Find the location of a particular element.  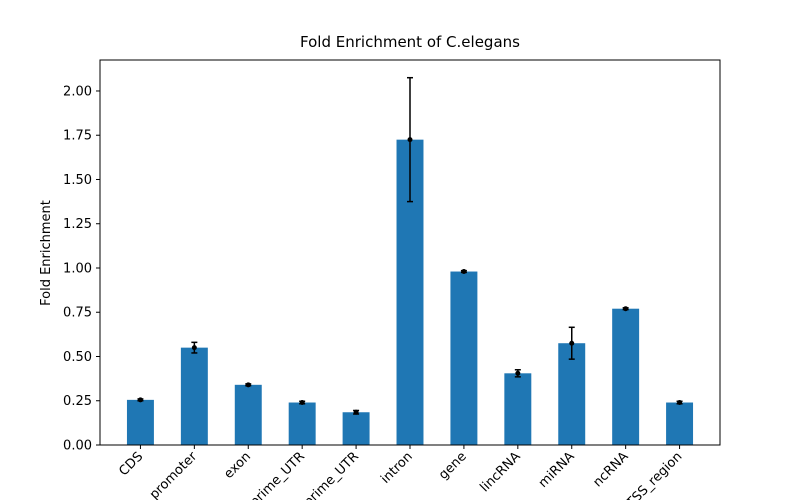

y-tick-label: 1.50 is located at coordinates (77, 180).